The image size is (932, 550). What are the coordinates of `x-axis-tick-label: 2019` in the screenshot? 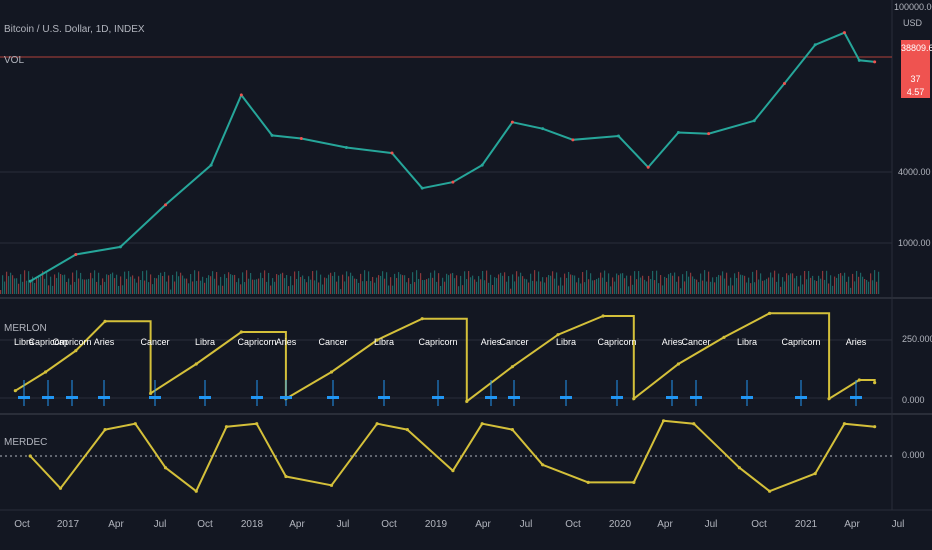 It's located at (436, 524).